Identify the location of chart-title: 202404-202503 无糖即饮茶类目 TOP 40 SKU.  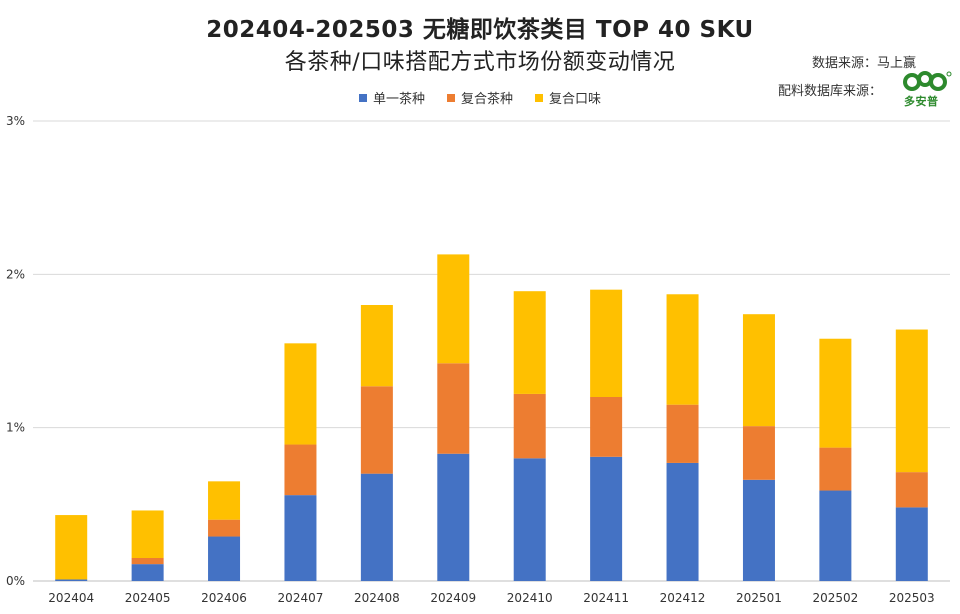
(480, 30).